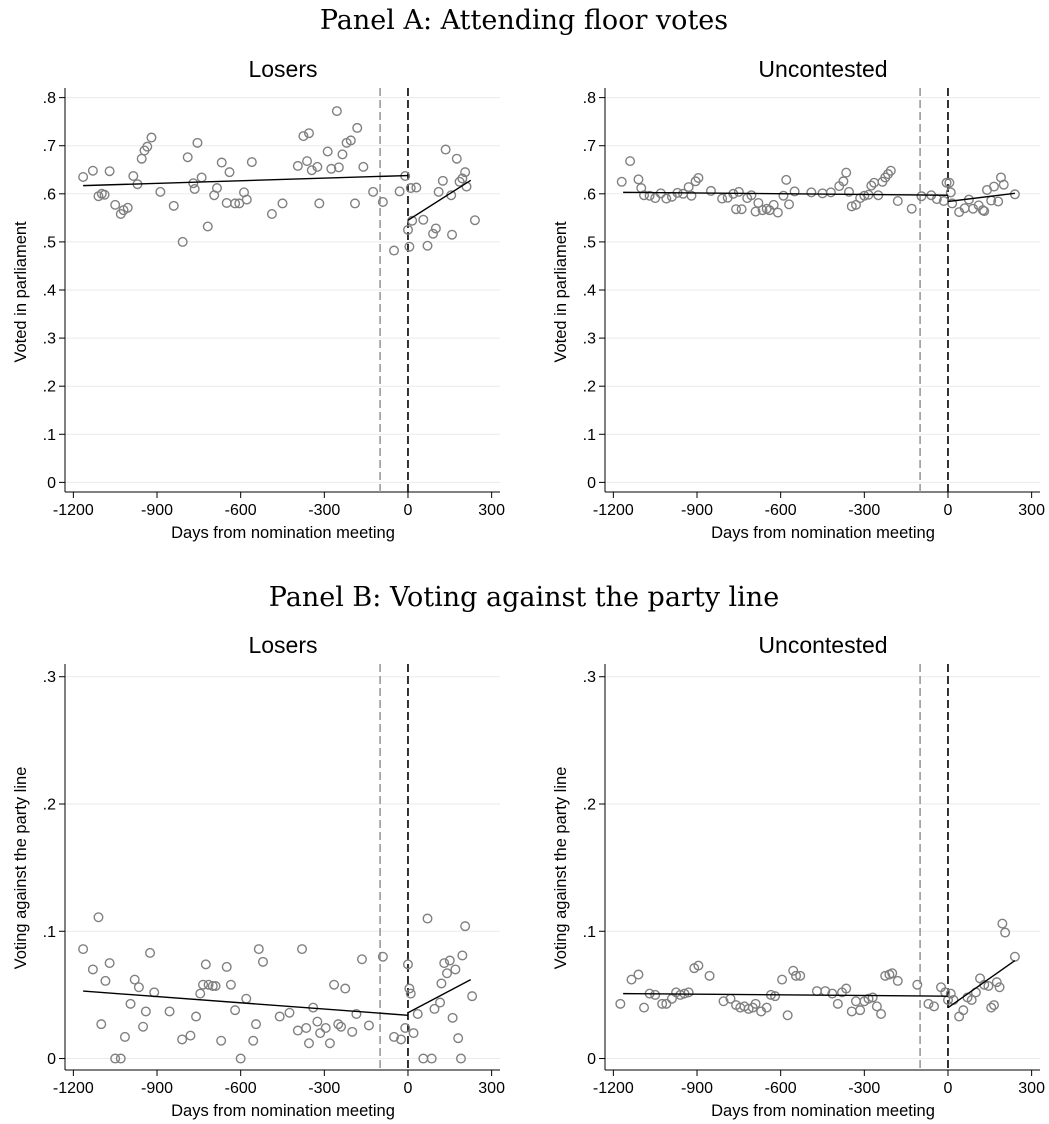  Describe the element at coordinates (864, 510) in the screenshot. I see `x-tick-label: -300` at that location.